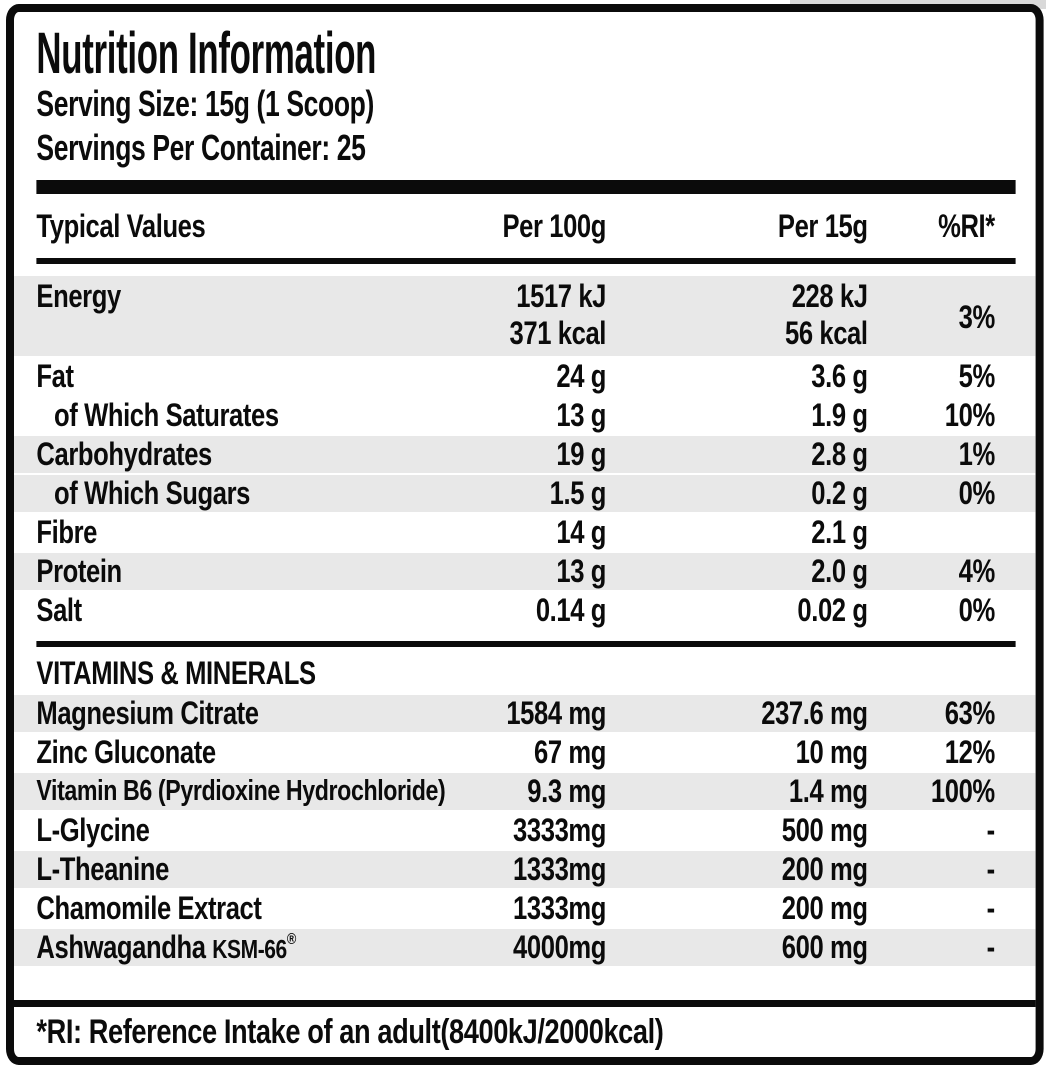 This screenshot has width=1046, height=1068. Describe the element at coordinates (66, 532) in the screenshot. I see `row-label: Fibre` at that location.